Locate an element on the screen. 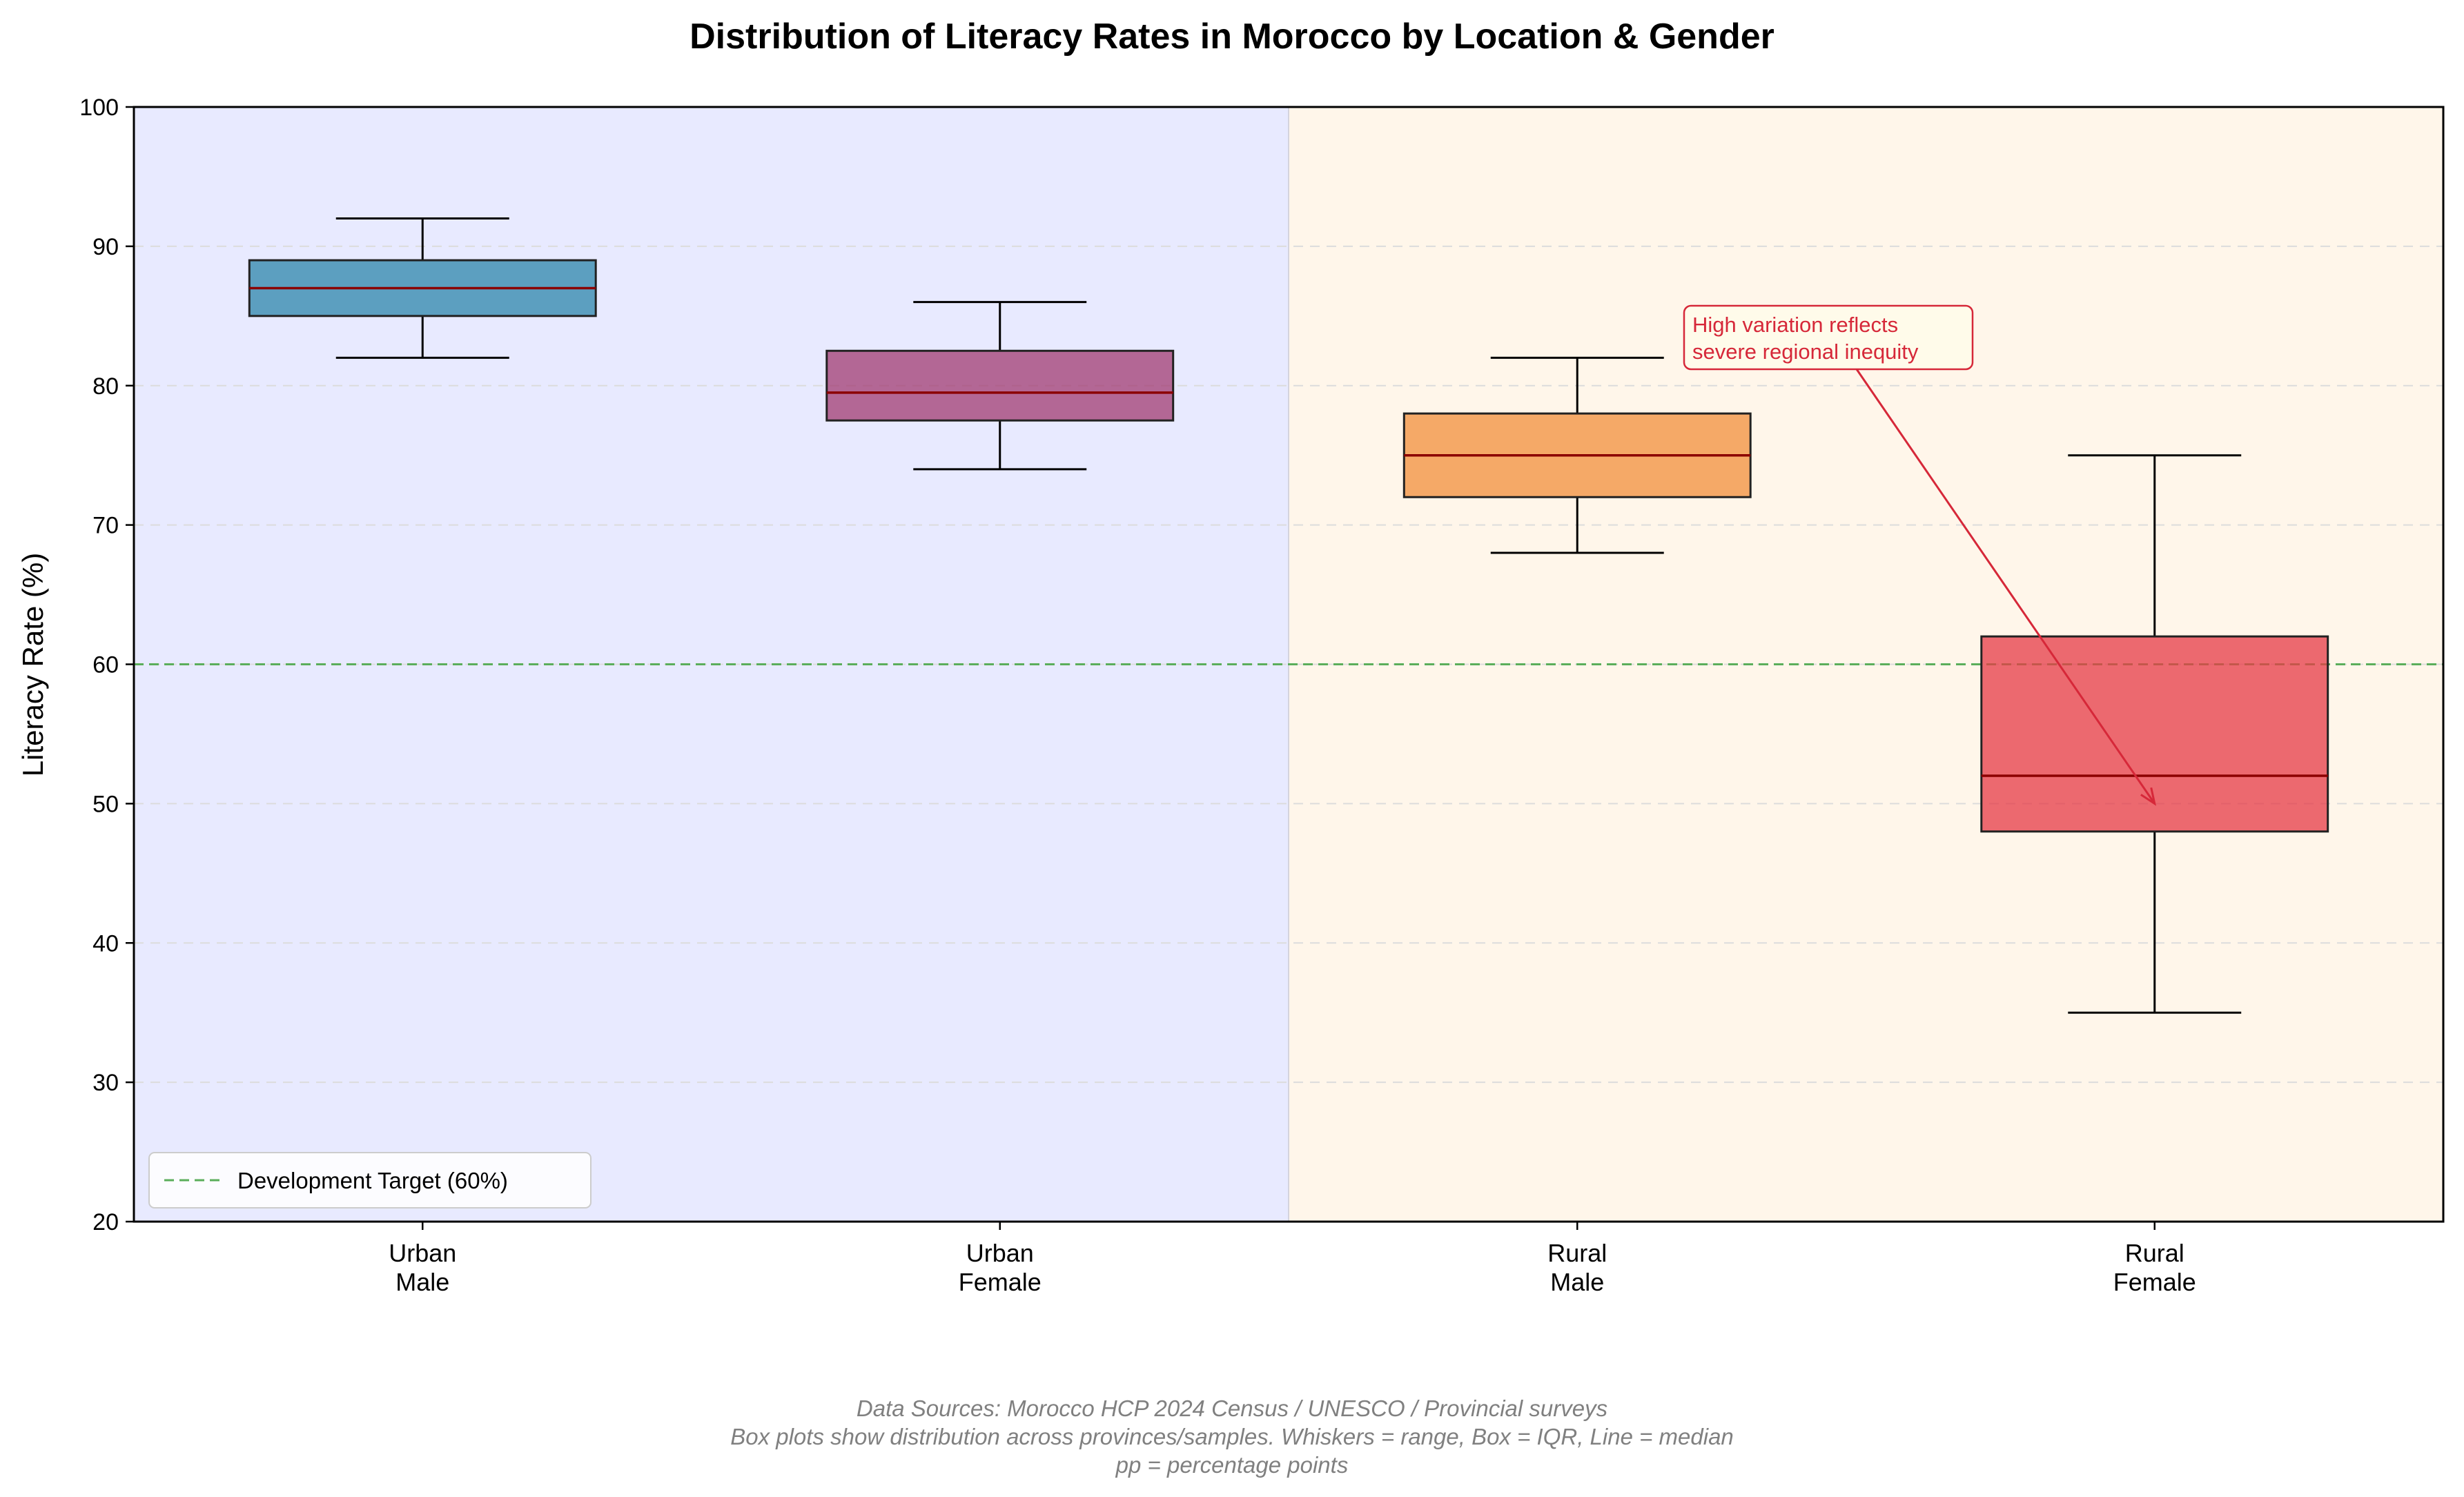 The image size is (2464, 1497). annotation-arrow-head is located at coordinates (2148, 796).